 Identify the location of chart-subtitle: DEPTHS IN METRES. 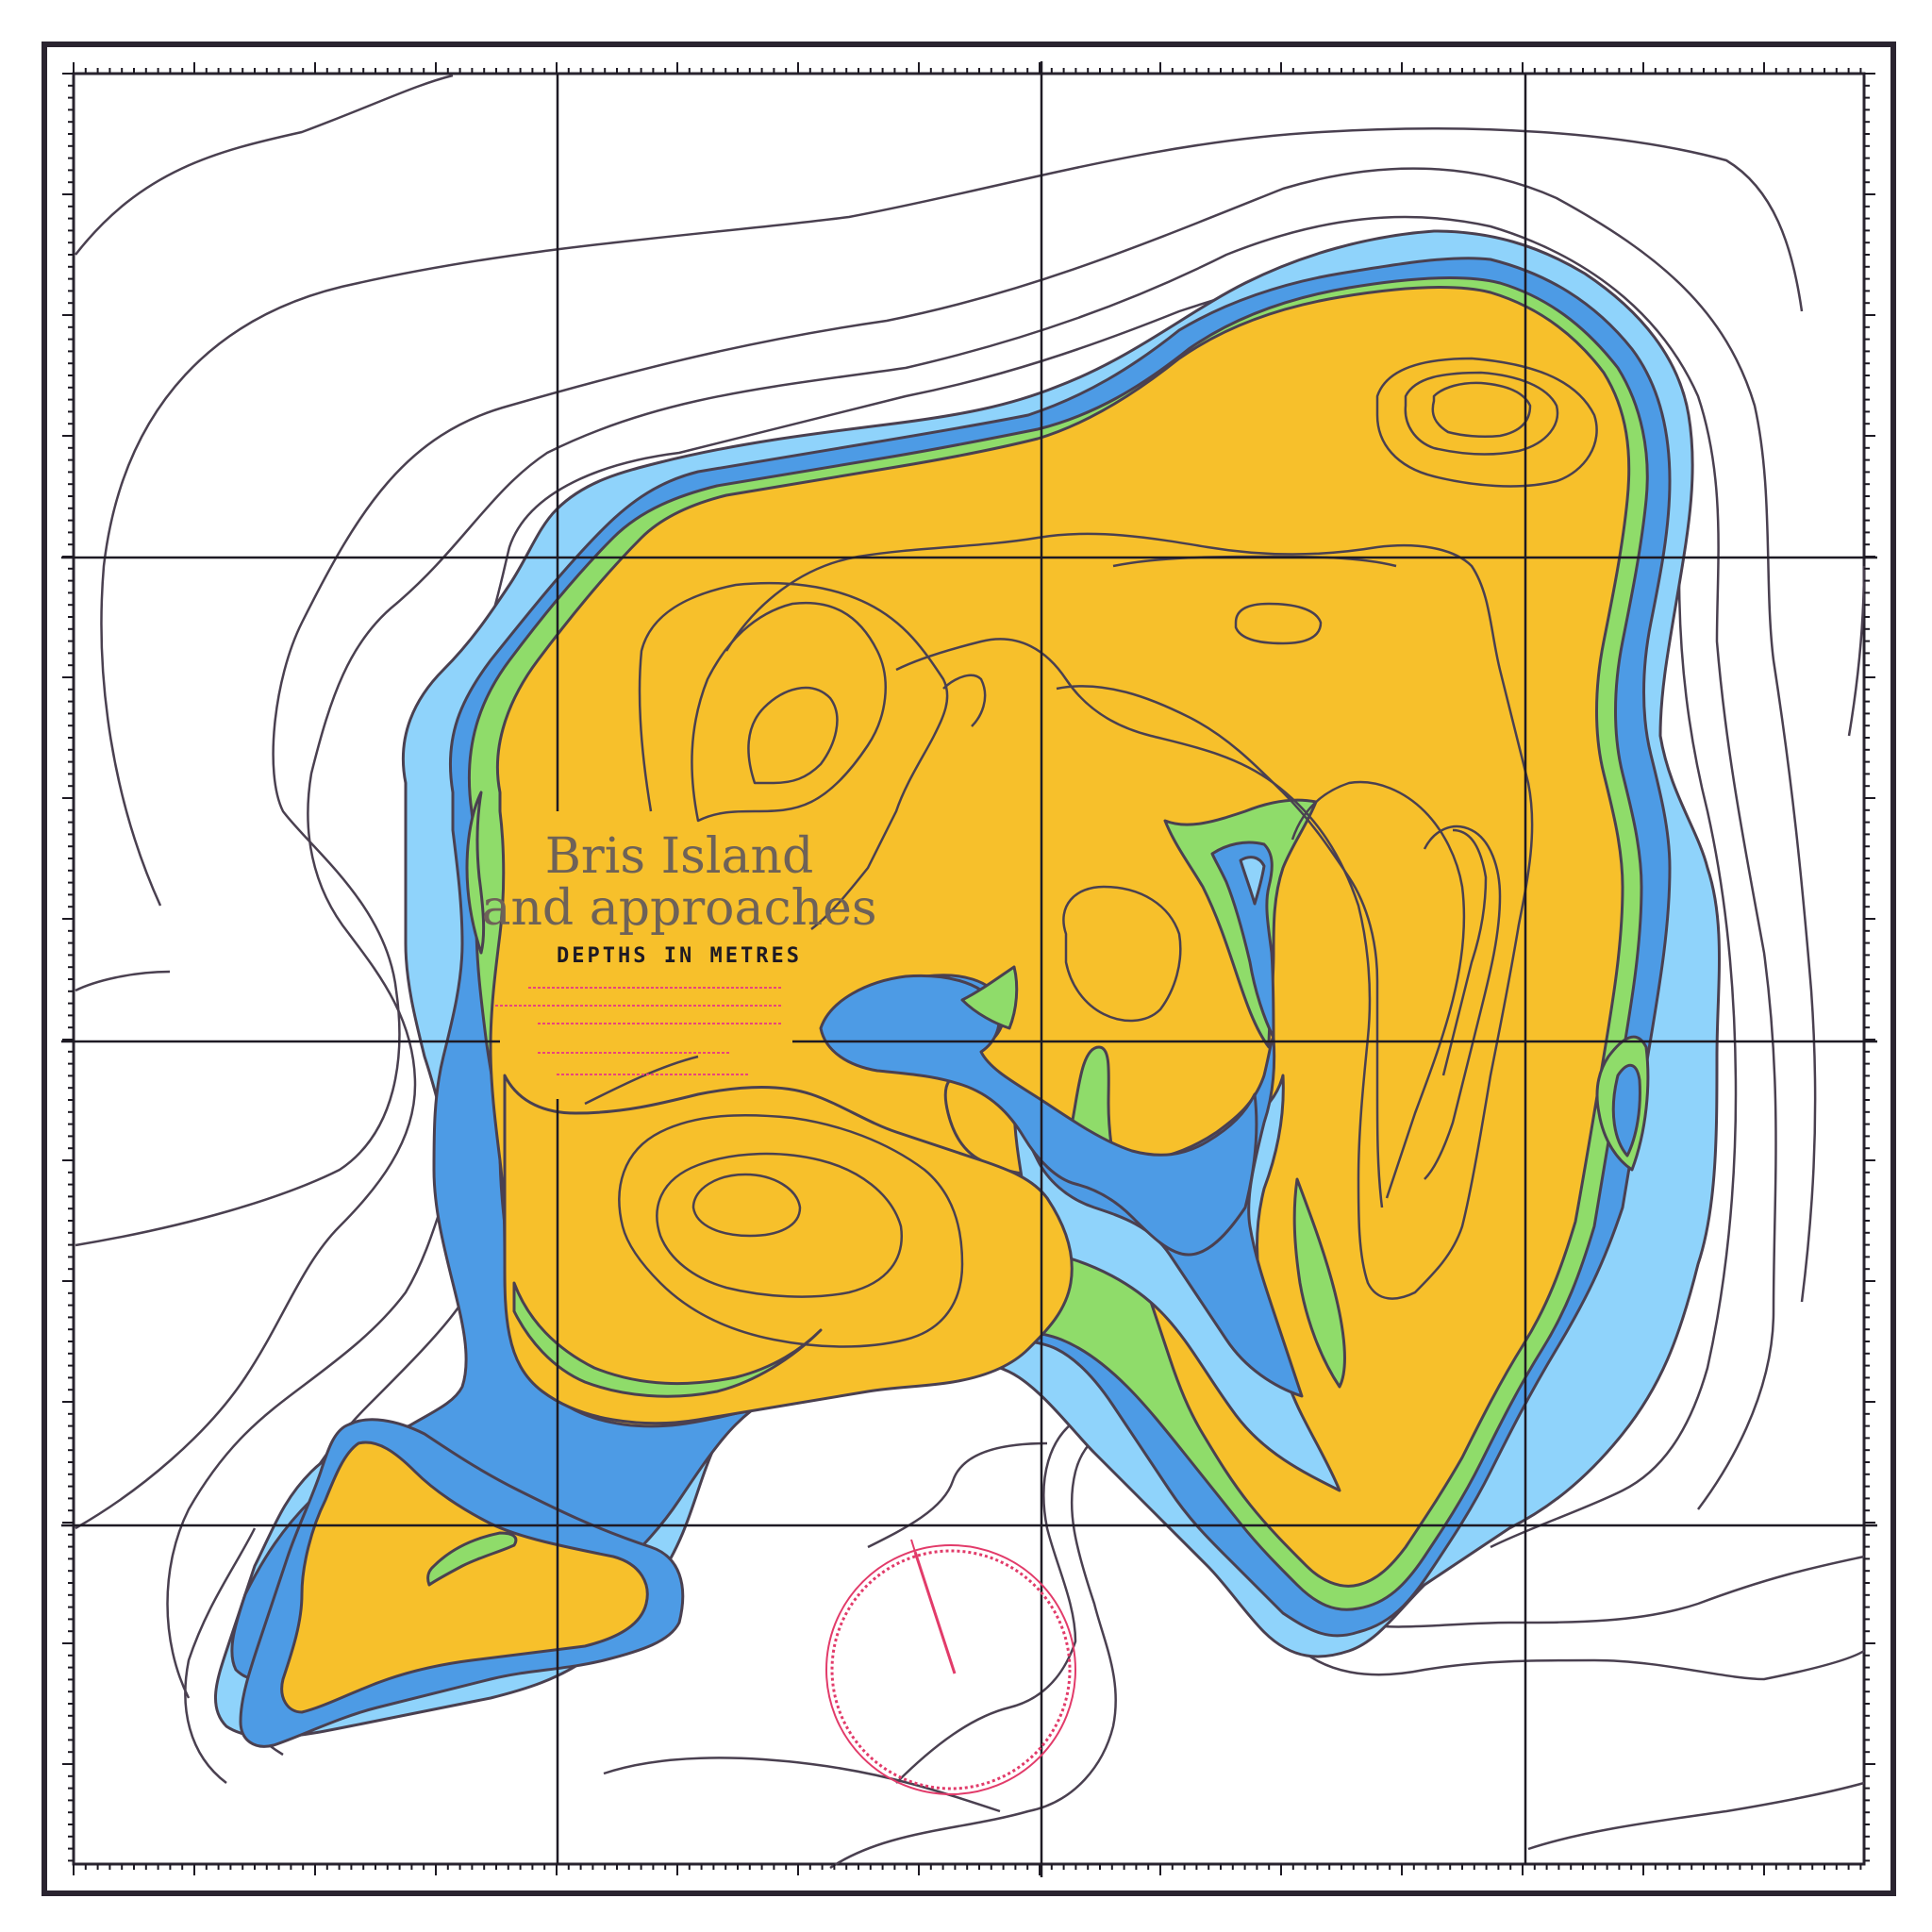
(680, 956).